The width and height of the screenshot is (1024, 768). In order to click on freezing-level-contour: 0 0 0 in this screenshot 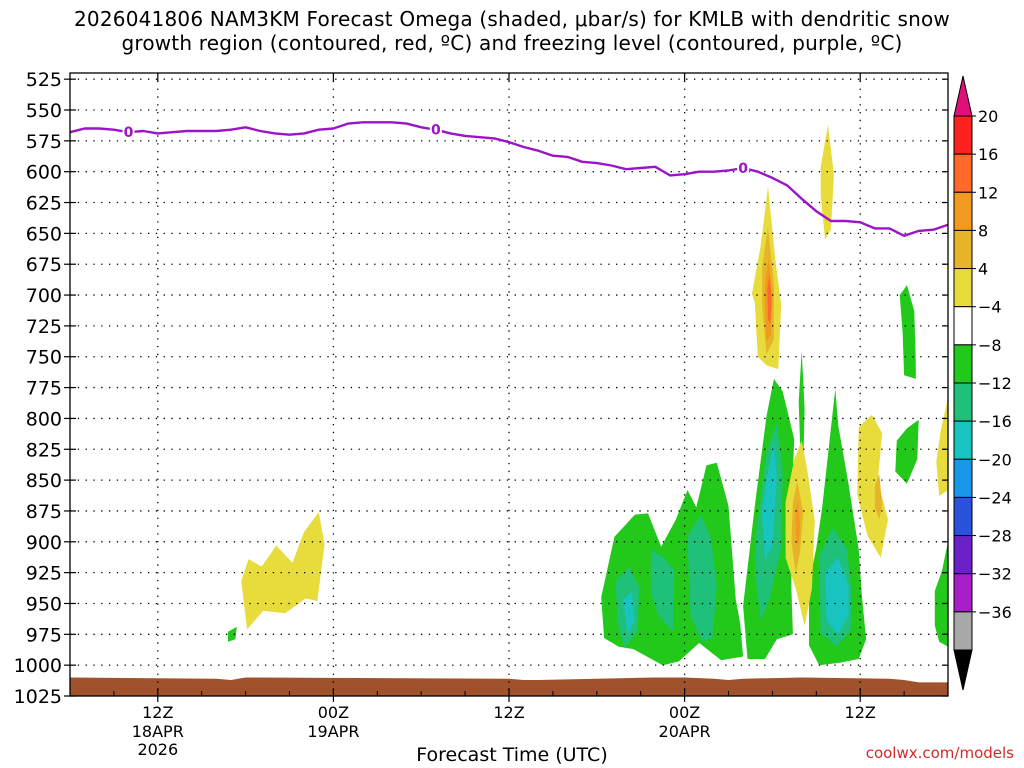, I will do `click(509, 179)`.